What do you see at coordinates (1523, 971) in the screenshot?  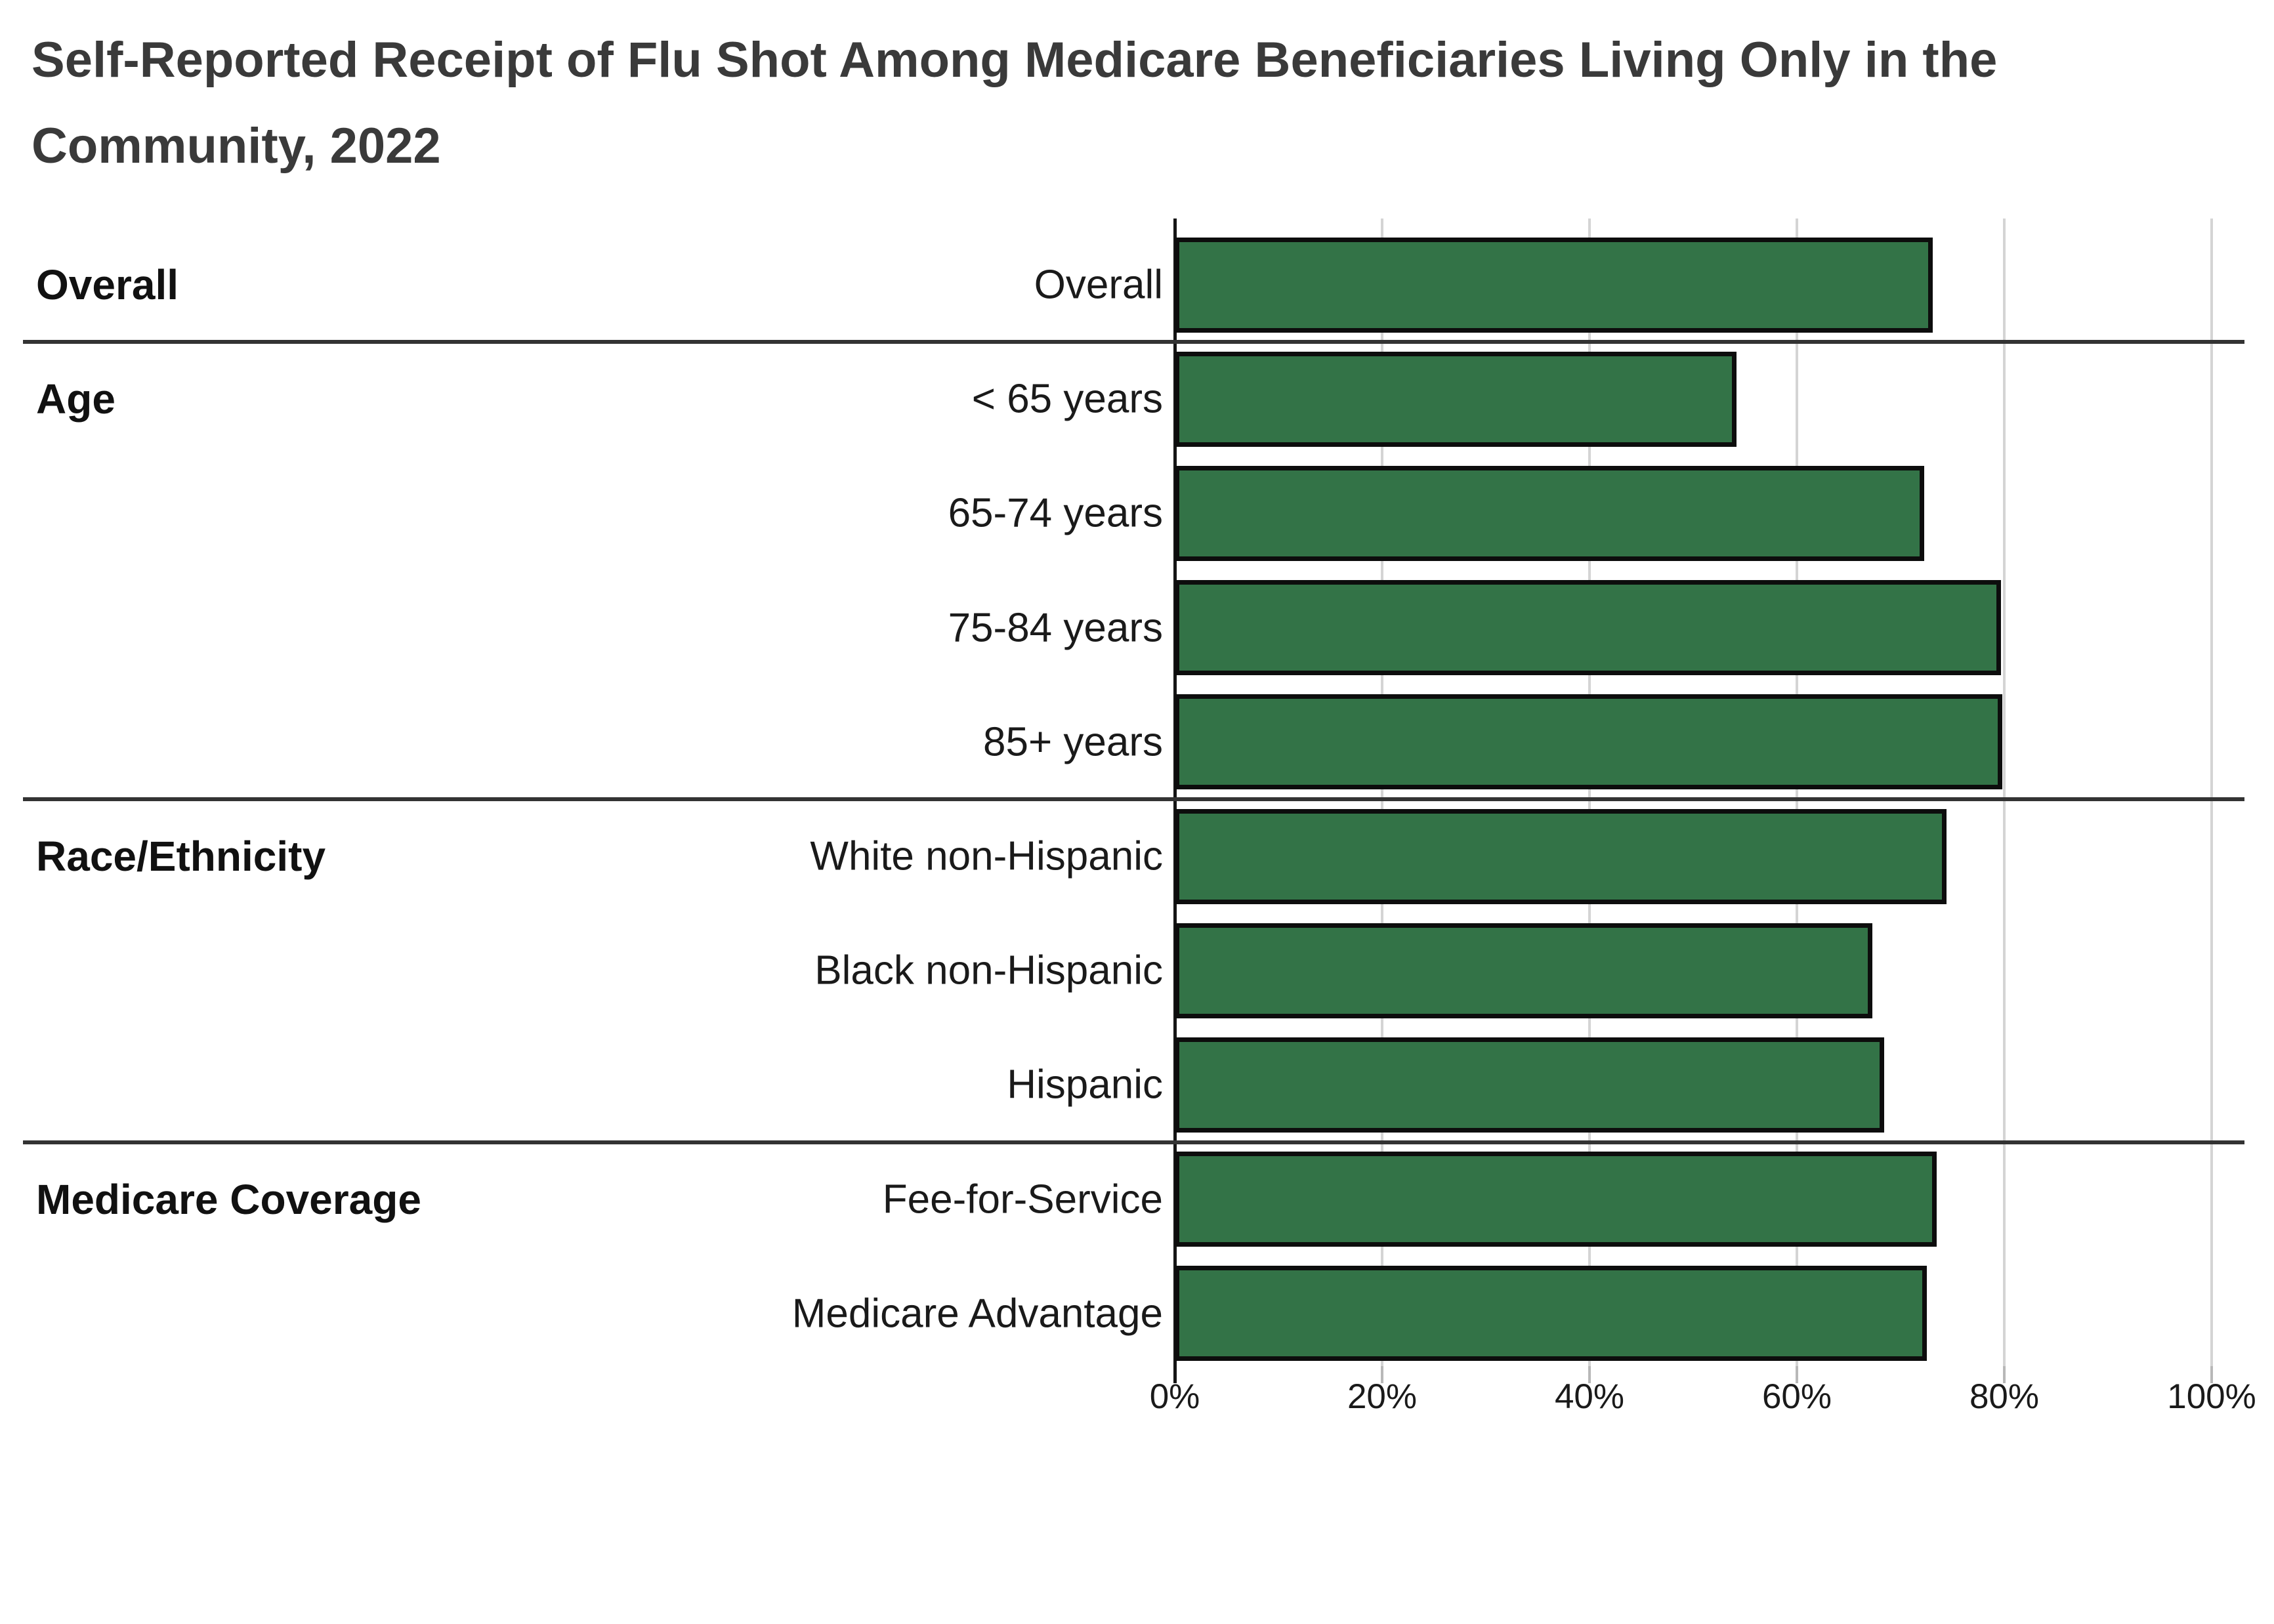 I see `bar-black-non-hispanic` at bounding box center [1523, 971].